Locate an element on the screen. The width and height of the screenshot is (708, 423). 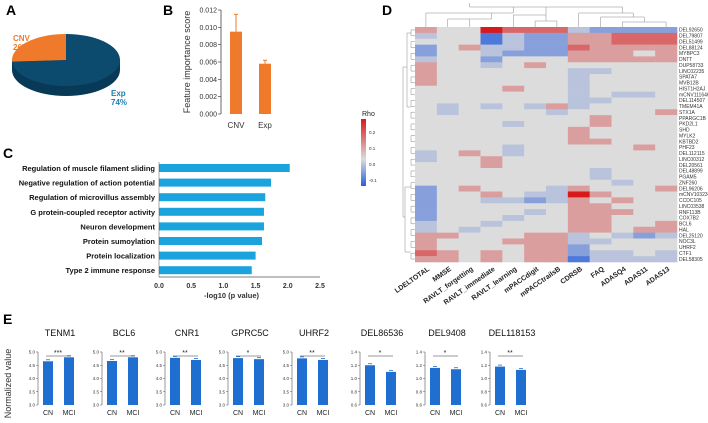
column-label: mPACCtrailsB is located at coordinates (540, 282).